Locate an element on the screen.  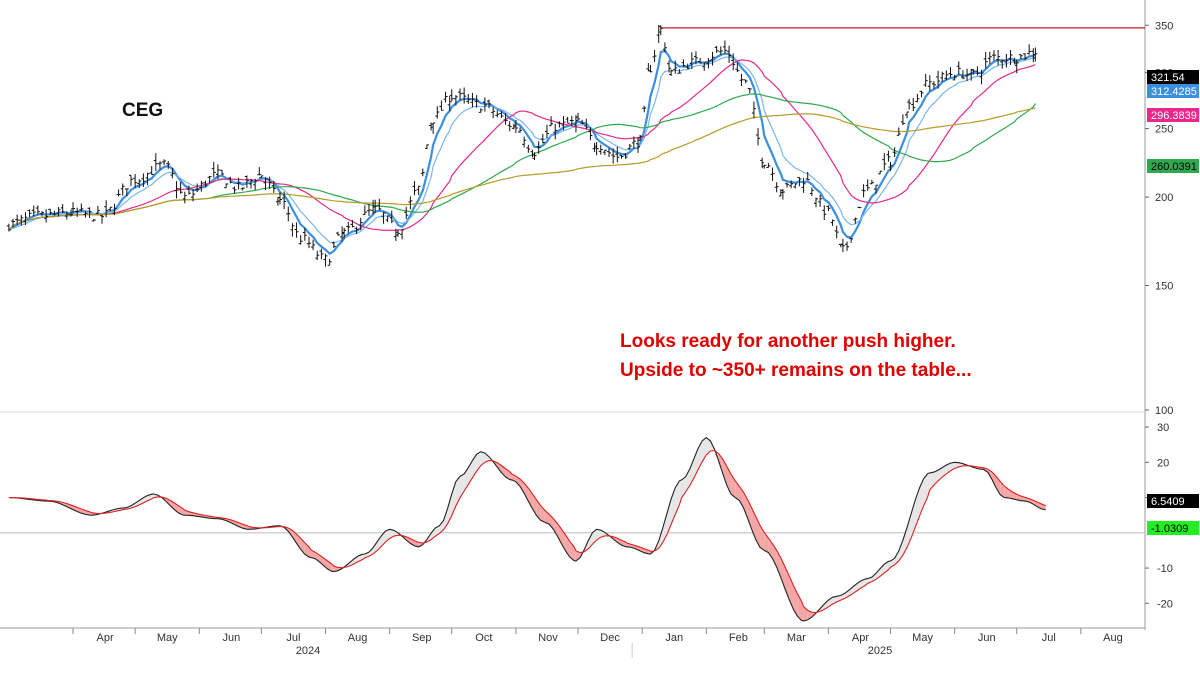
badge-ma-long-bg is located at coordinates (1173, 166).